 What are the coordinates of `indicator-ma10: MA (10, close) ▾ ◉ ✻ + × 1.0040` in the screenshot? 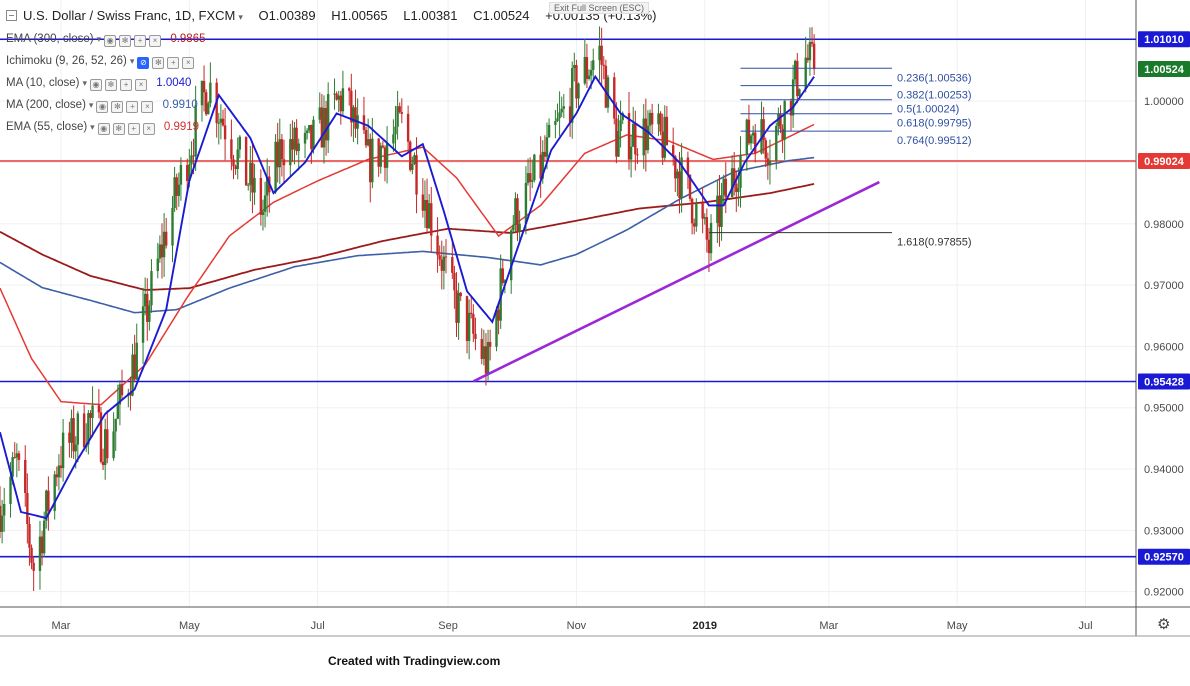 It's located at (98, 83).